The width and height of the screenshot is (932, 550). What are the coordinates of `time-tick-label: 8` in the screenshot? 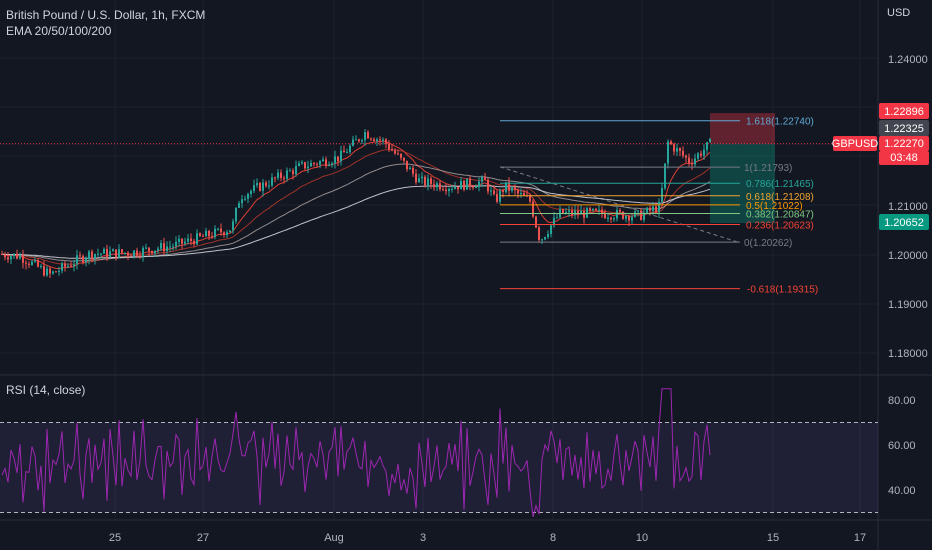 It's located at (553, 538).